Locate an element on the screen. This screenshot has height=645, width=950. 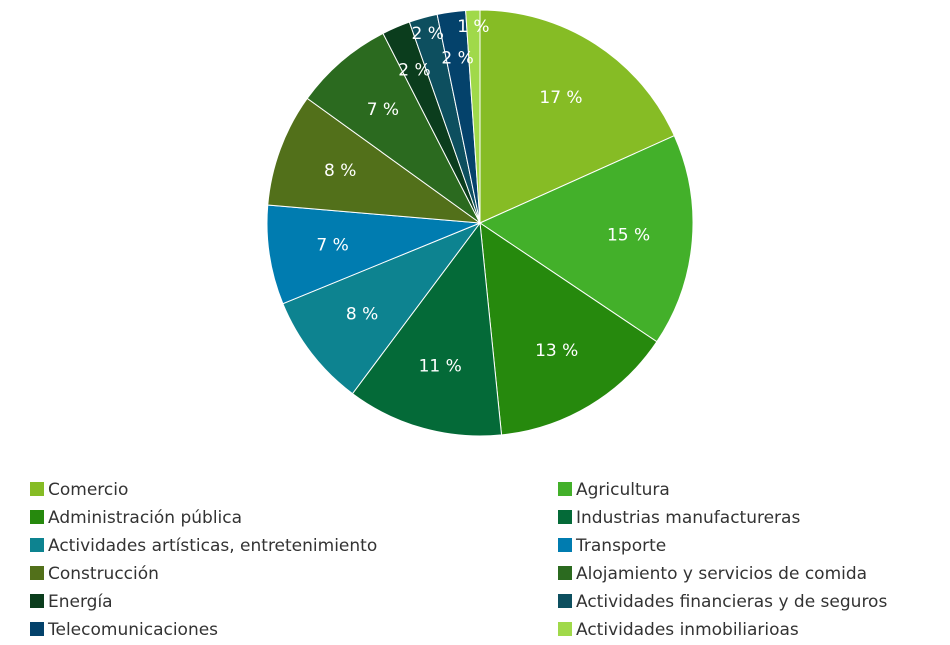
legend-label: Comercio is located at coordinates (88, 490).